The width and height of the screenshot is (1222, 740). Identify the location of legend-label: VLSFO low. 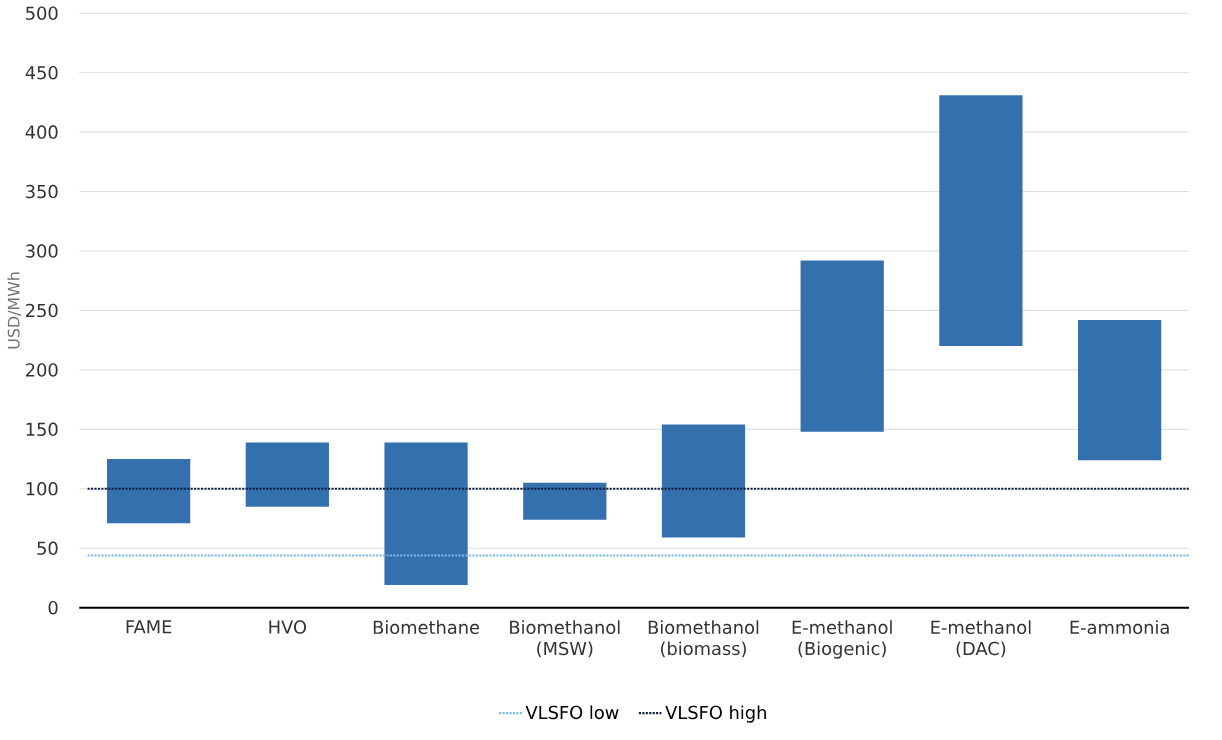
(572, 712).